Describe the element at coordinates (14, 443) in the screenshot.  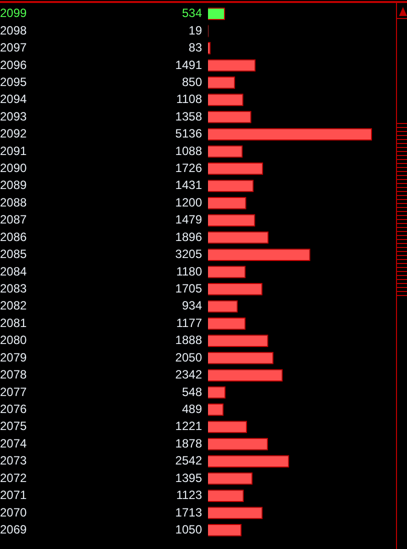
I see `y-tick-label: 2074` at that location.